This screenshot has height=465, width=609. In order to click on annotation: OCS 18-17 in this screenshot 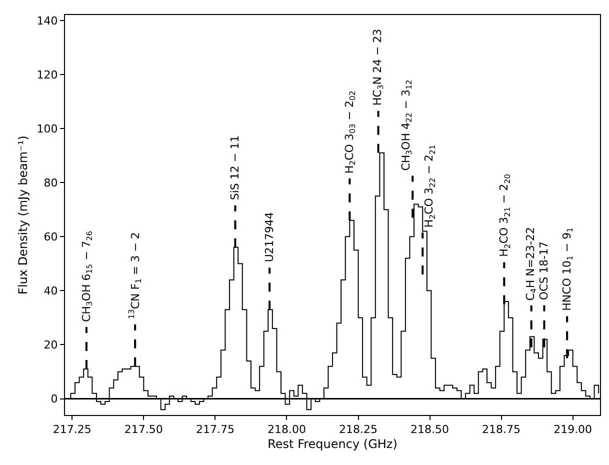, I will do `click(543, 270)`.